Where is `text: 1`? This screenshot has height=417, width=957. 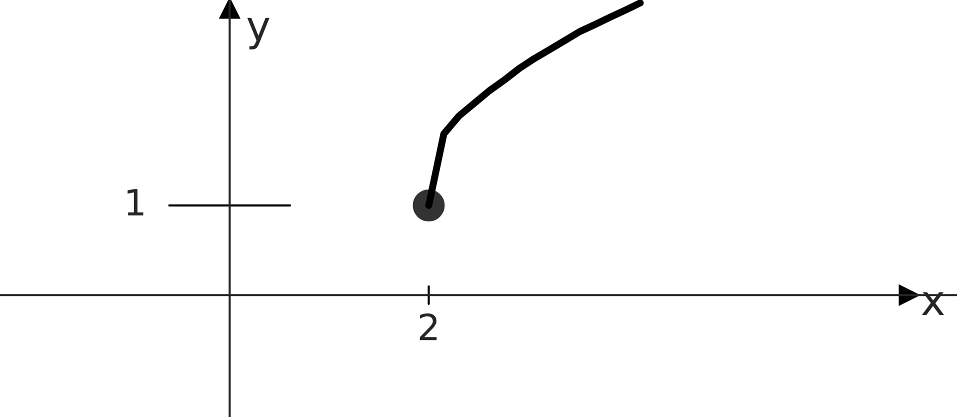
text: 1 is located at coordinates (136, 202).